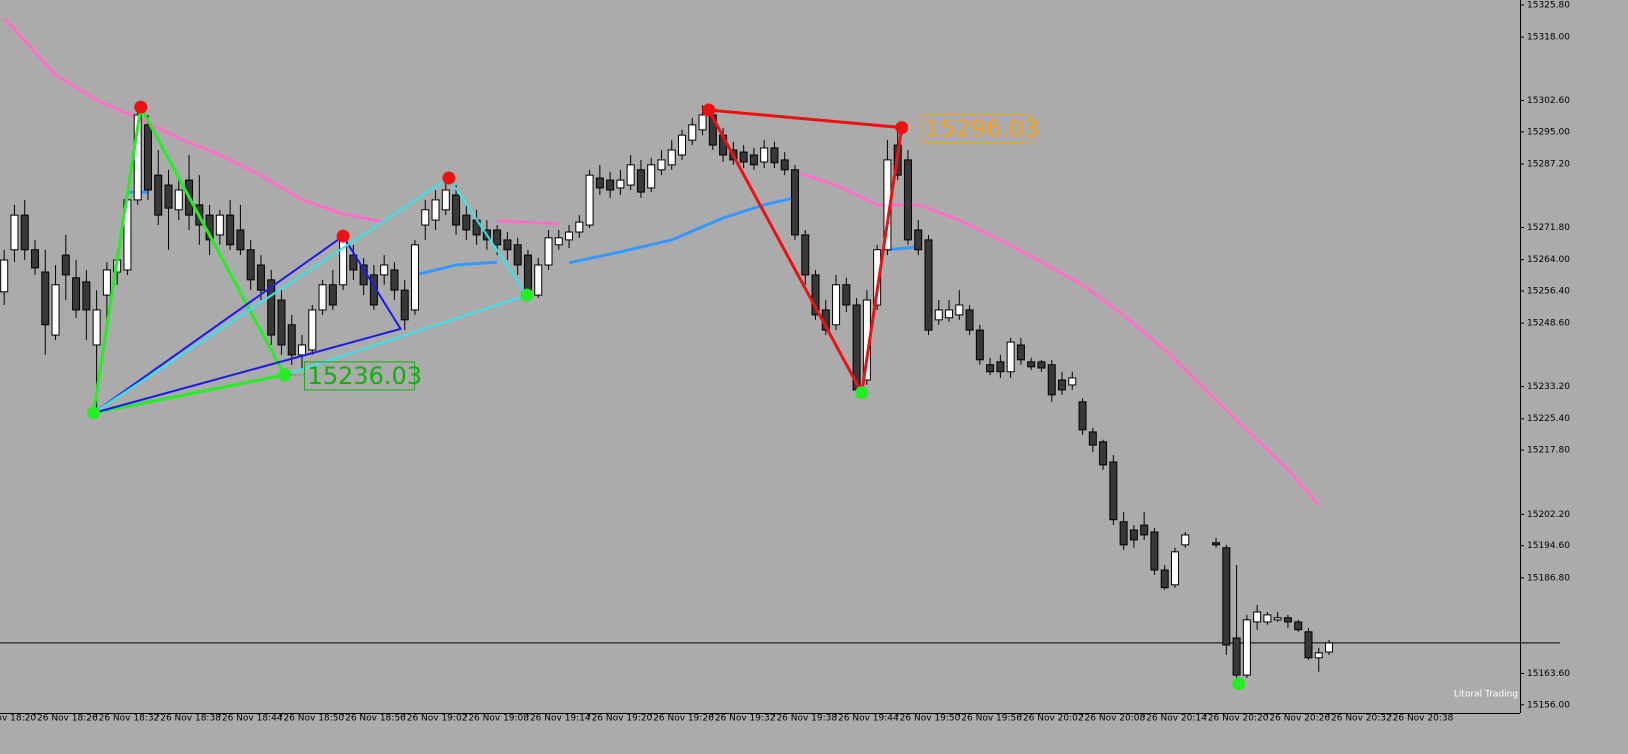  I want to click on price-label-box, so click(360, 376).